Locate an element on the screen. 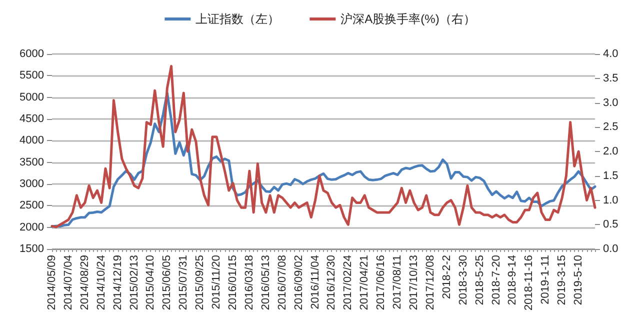 The image size is (640, 336). x-tick-label: 2019-3-15 is located at coordinates (562, 280).